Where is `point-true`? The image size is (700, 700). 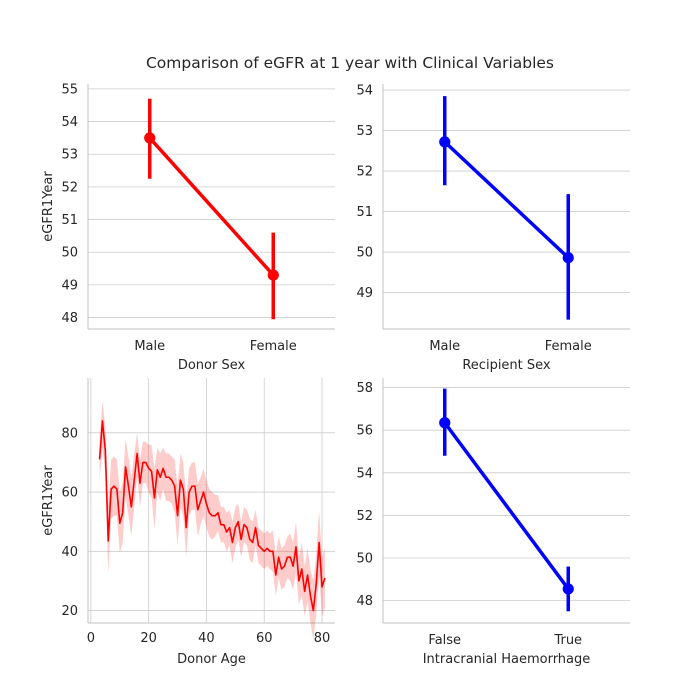 point-true is located at coordinates (568, 589).